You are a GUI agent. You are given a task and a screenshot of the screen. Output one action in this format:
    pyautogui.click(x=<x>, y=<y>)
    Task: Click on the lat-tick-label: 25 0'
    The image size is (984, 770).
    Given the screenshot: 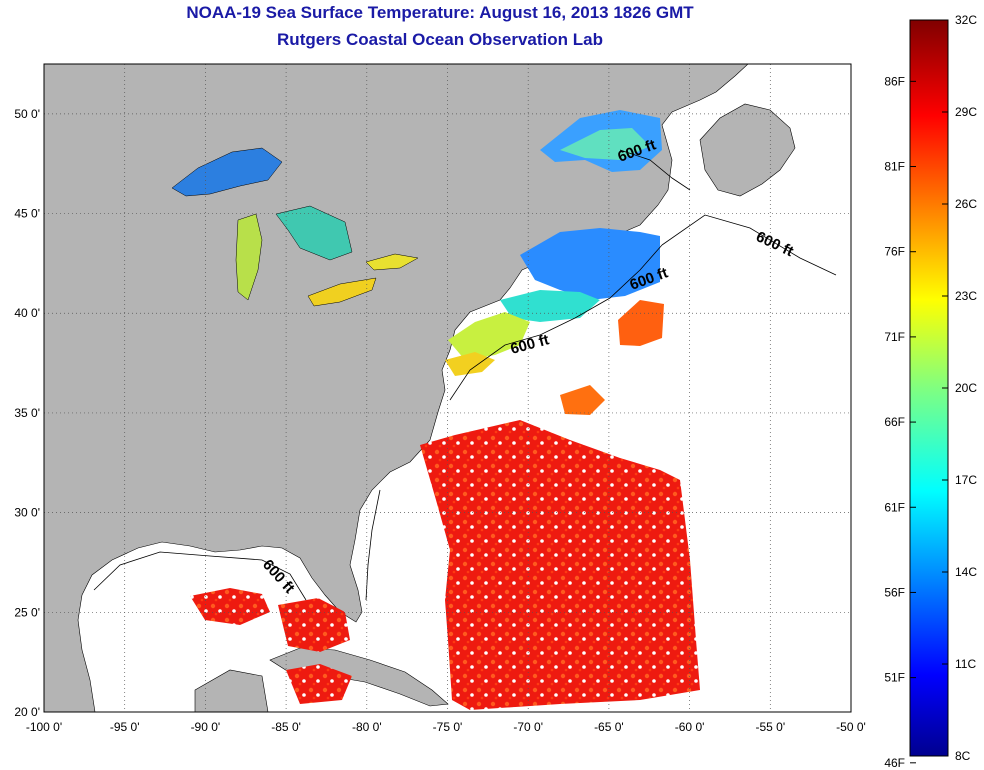 What is the action you would take?
    pyautogui.click(x=27, y=612)
    